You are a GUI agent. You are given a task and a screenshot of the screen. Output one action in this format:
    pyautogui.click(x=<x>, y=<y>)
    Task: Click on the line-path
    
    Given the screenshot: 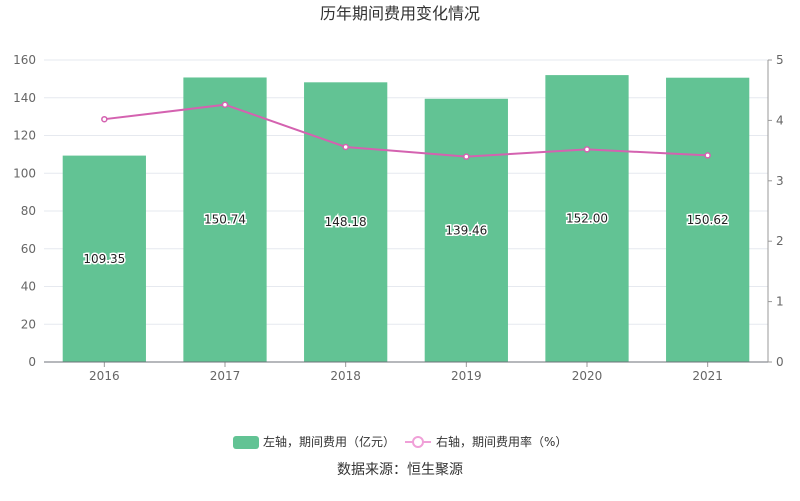 What is the action you would take?
    pyautogui.click(x=406, y=130)
    